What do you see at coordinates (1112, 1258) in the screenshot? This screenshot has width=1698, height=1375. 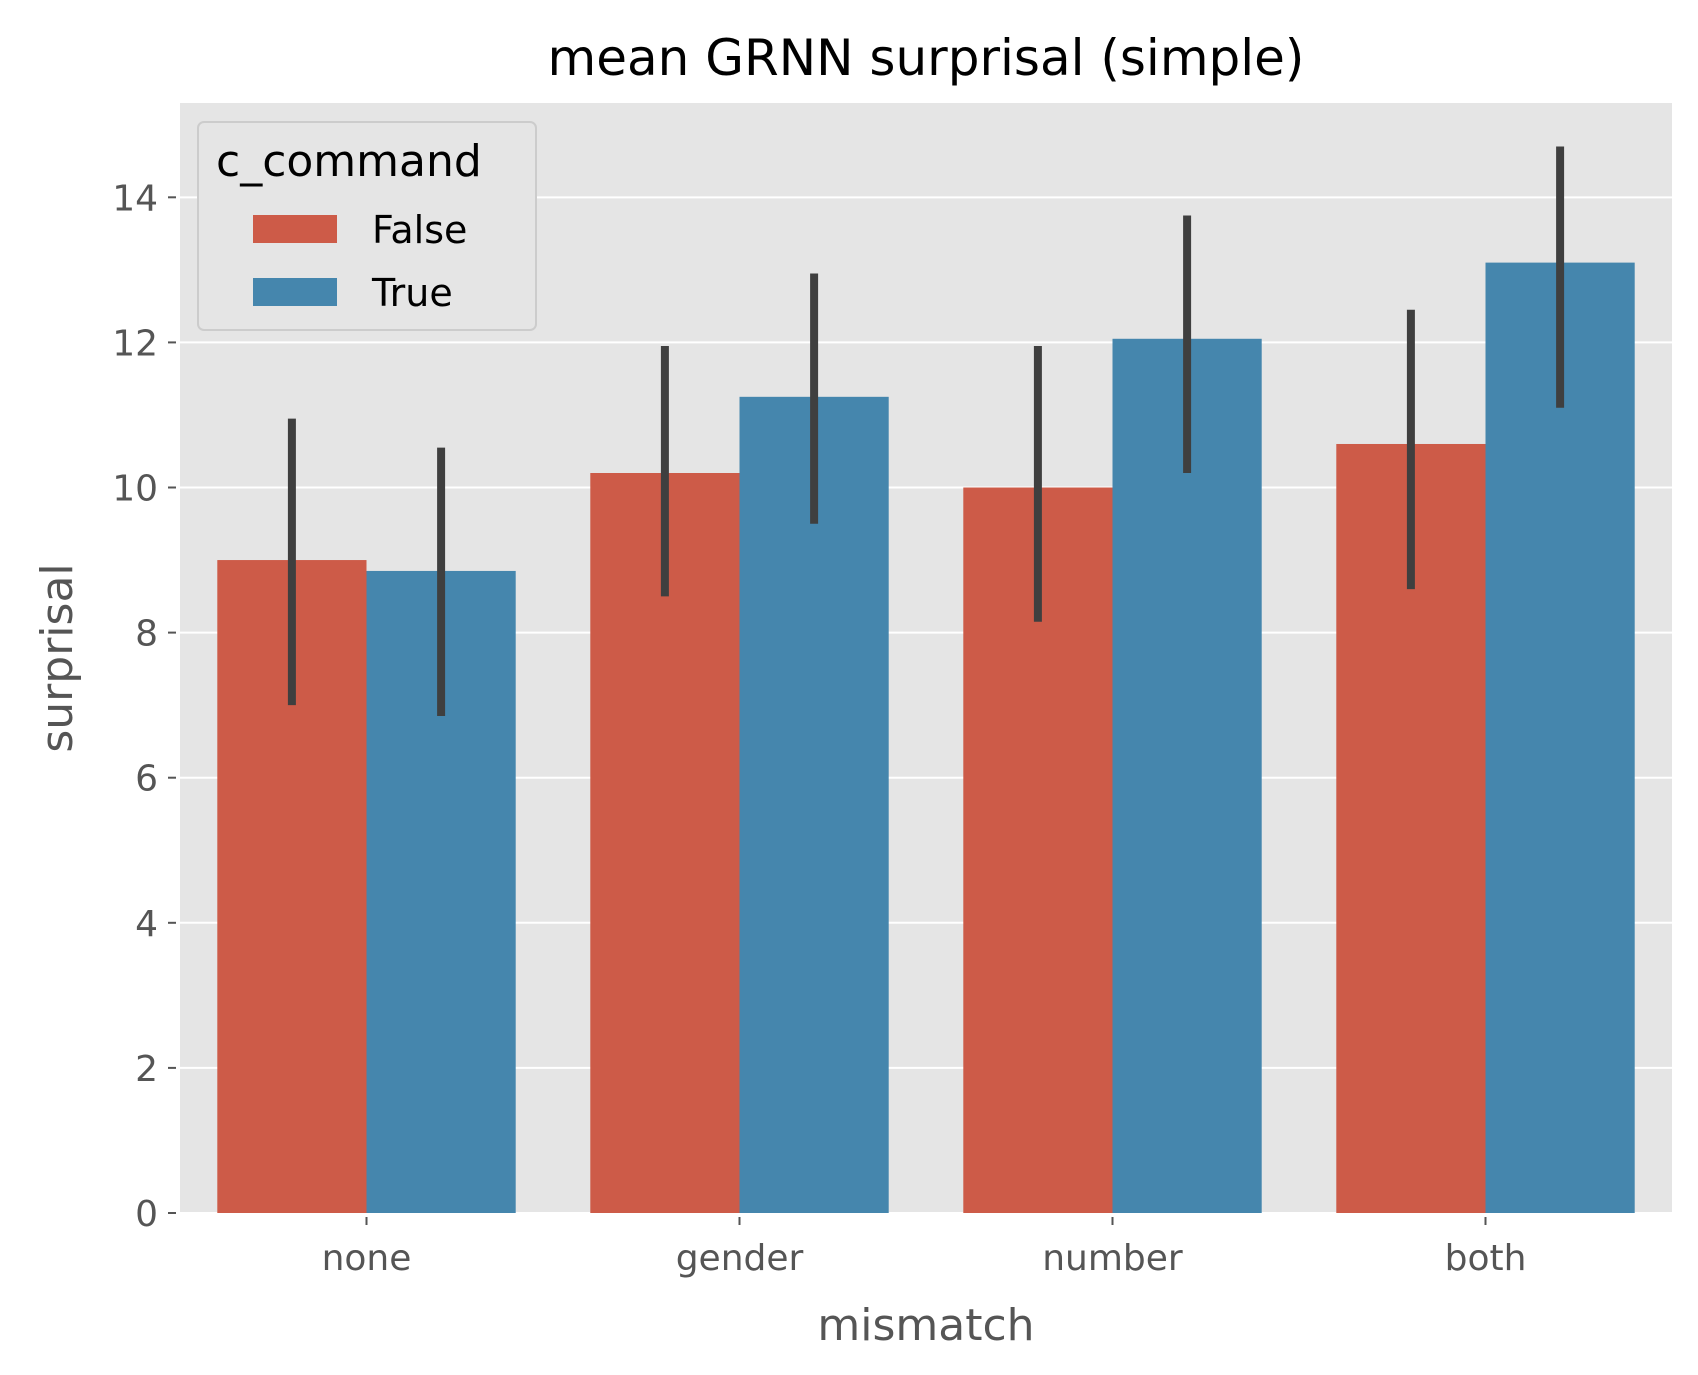 I see `x-tick-label: number` at bounding box center [1112, 1258].